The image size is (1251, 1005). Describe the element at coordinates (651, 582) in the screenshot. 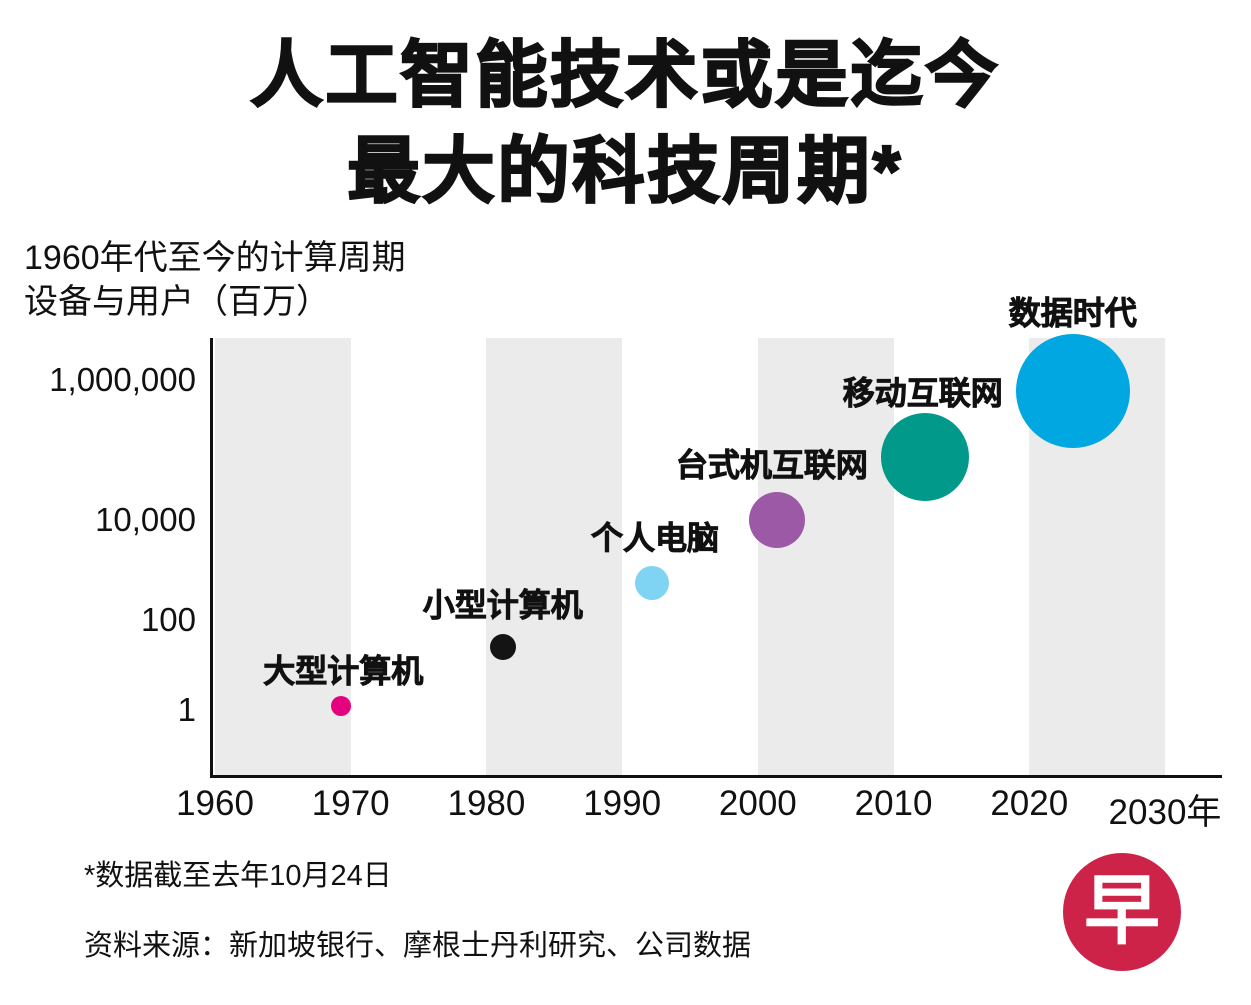

I see `bubble-personal-computer` at that location.